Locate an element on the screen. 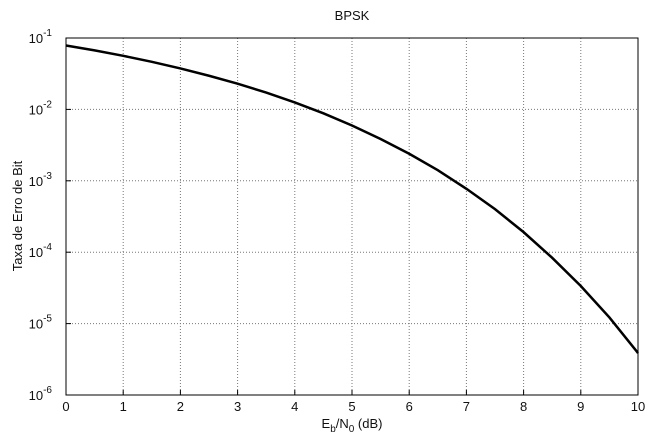  x-axis-label: Eb/N0 (dB) is located at coordinates (352, 425).